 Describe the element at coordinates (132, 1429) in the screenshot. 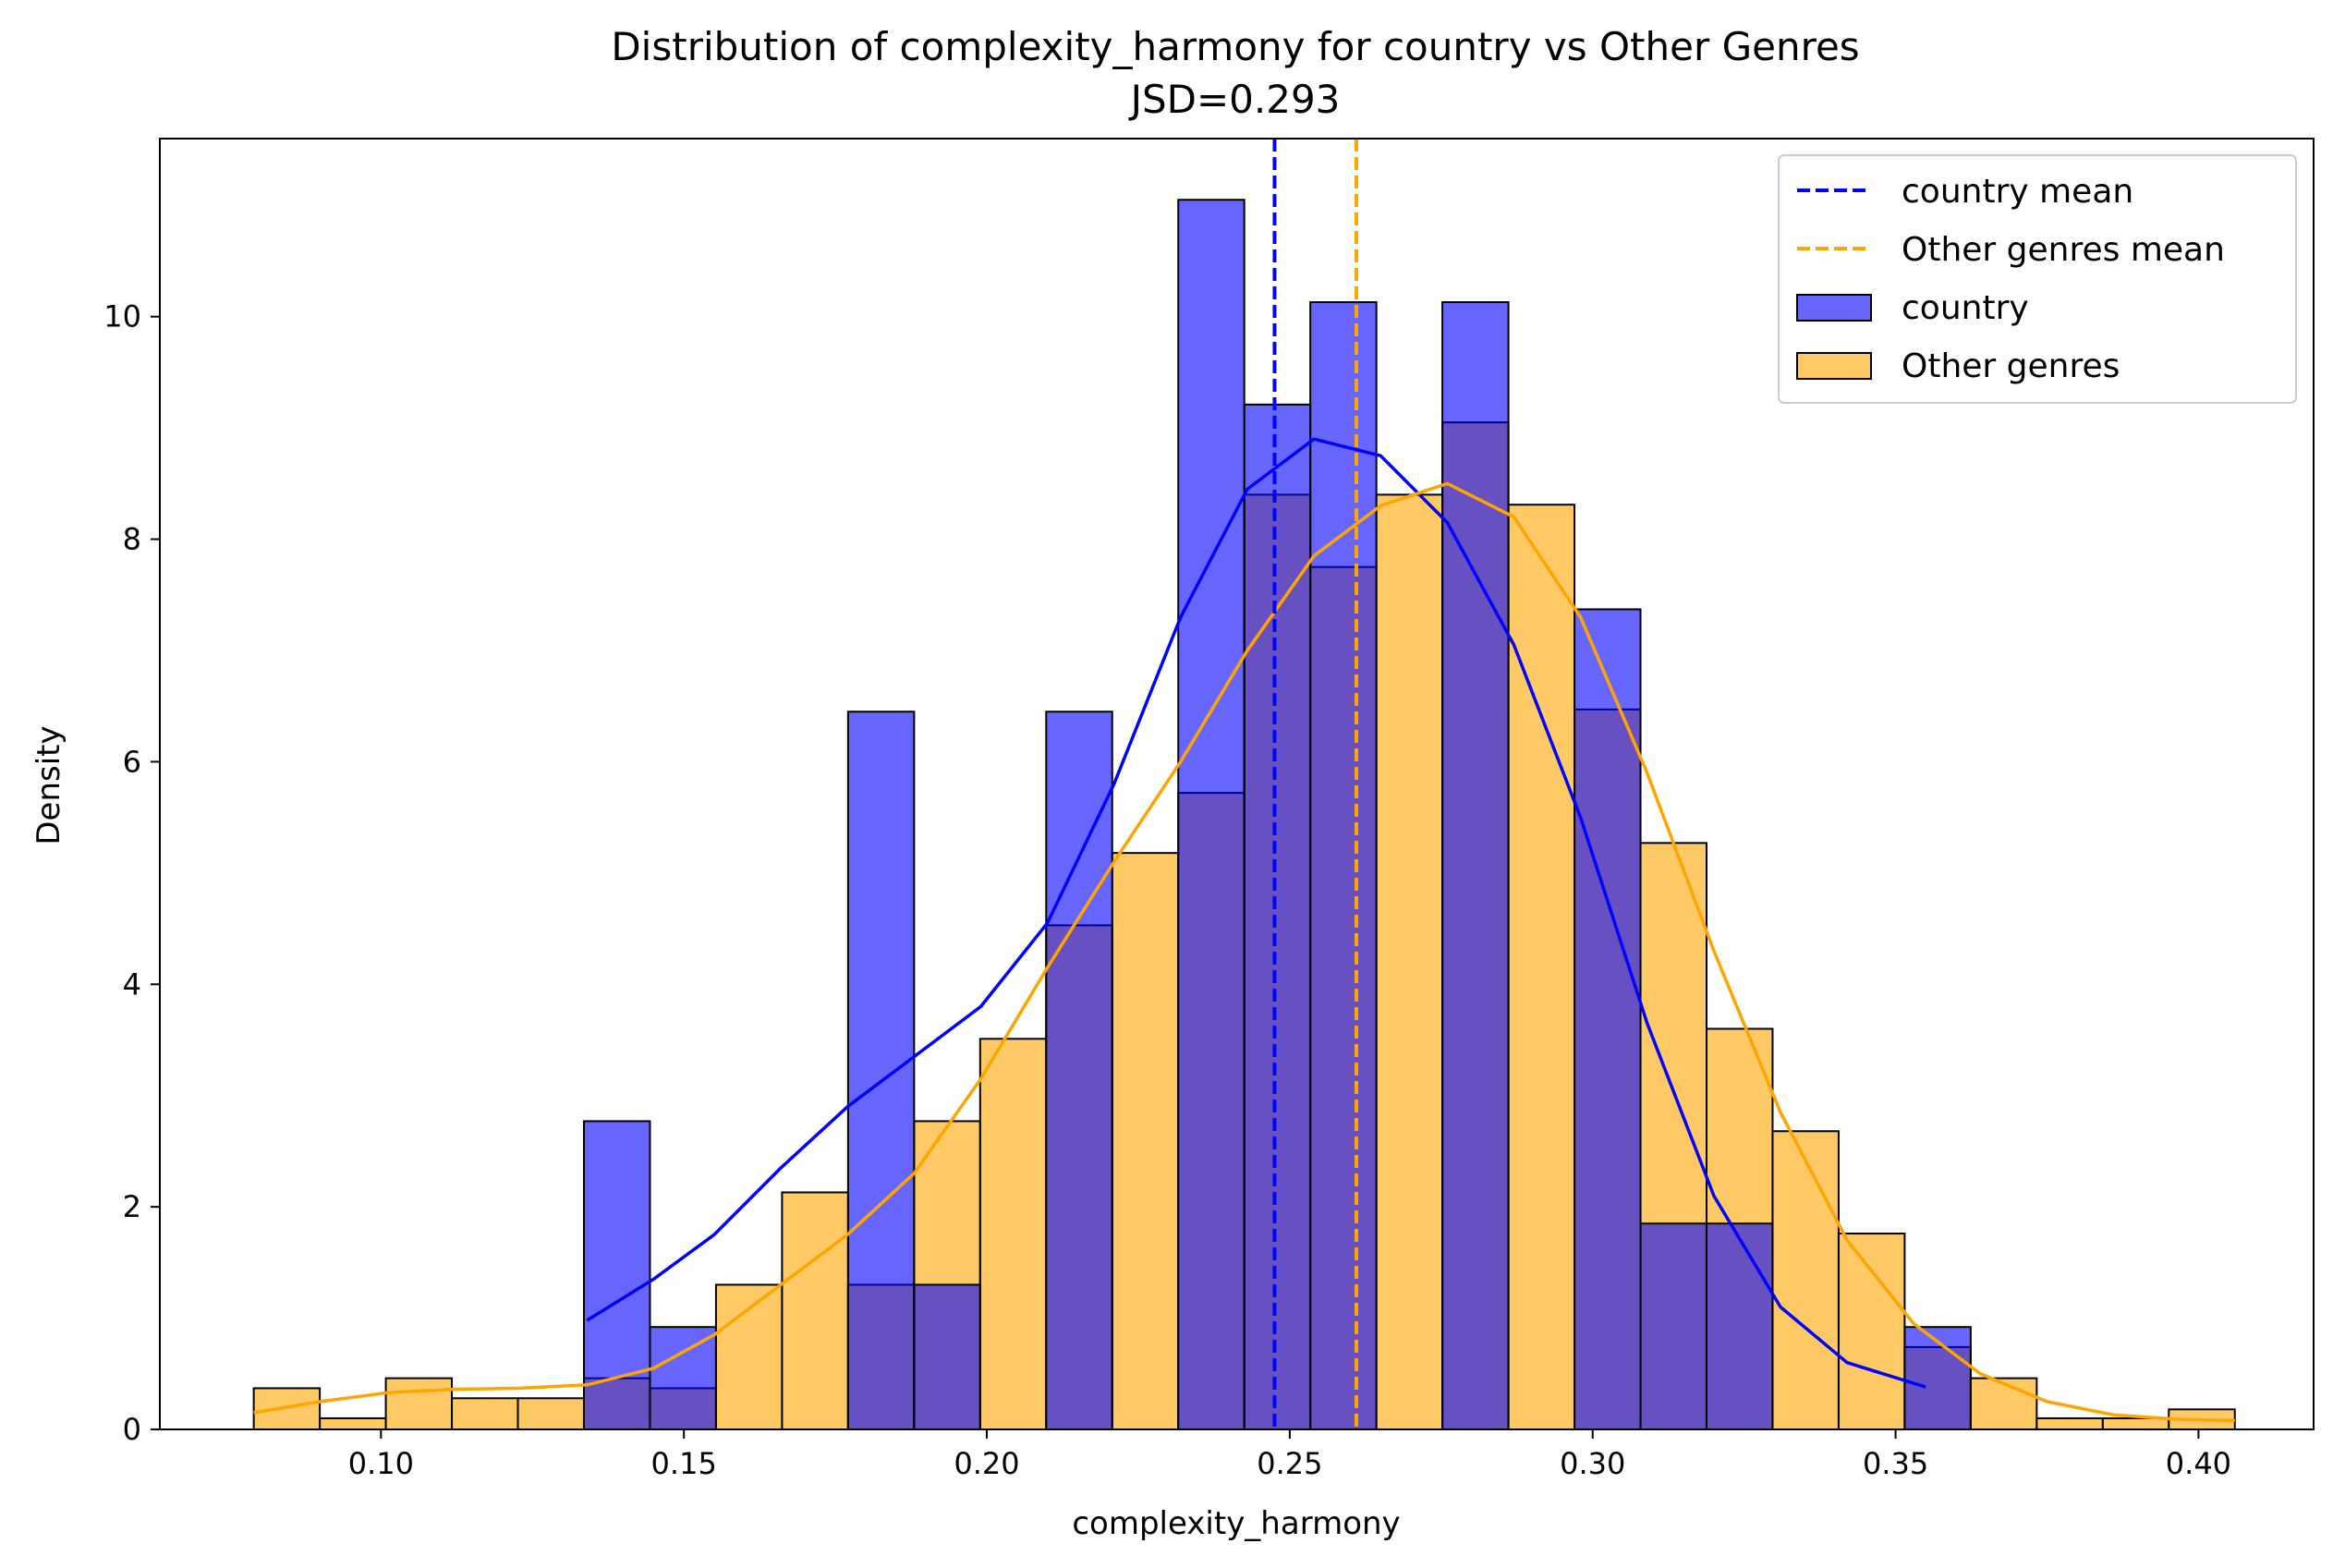

I see `y-tick-label: 0` at that location.